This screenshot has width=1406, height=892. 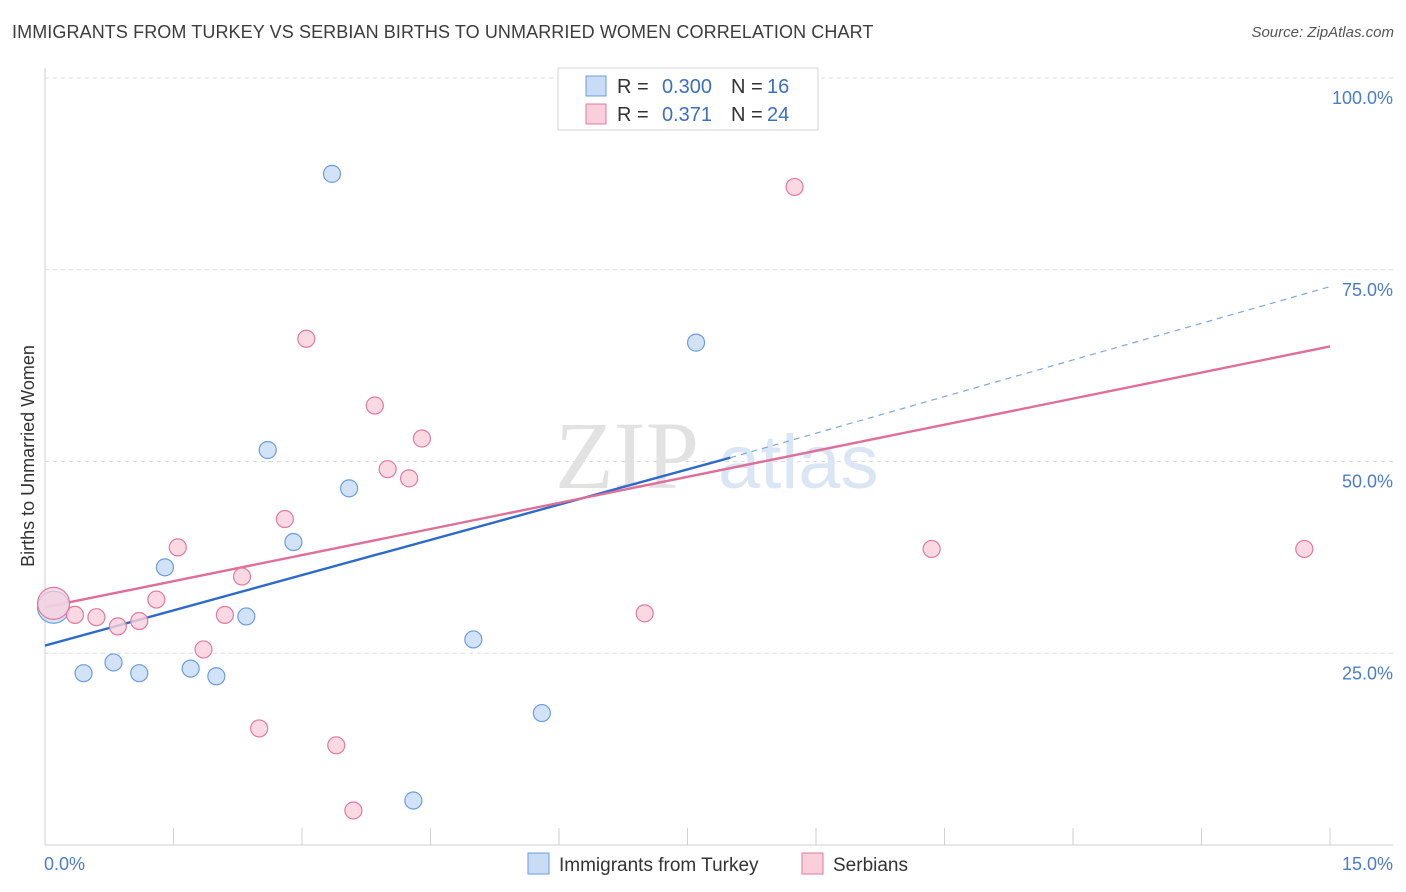 What do you see at coordinates (633, 87) in the screenshot?
I see `legend-r-label-0: R =` at bounding box center [633, 87].